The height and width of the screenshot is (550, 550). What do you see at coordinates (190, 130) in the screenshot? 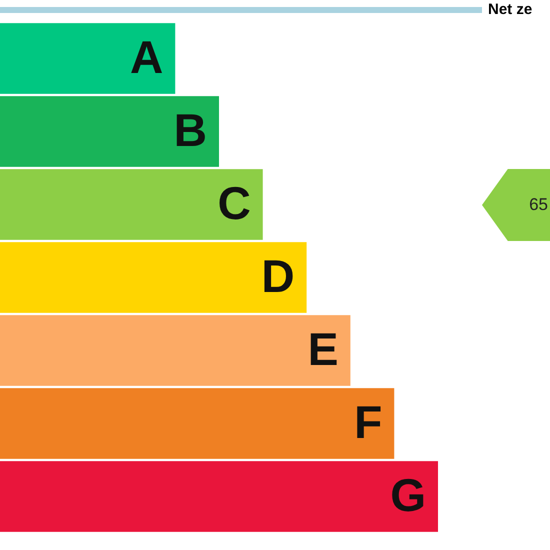
I see `y-tick-label: B` at bounding box center [190, 130].